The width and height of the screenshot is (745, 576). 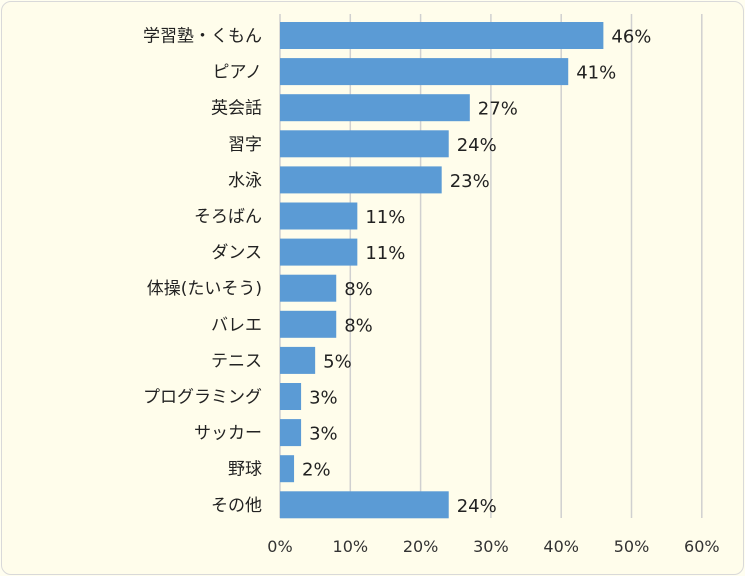 What do you see at coordinates (491, 546) in the screenshot?
I see `x-tick-label: 30%` at bounding box center [491, 546].